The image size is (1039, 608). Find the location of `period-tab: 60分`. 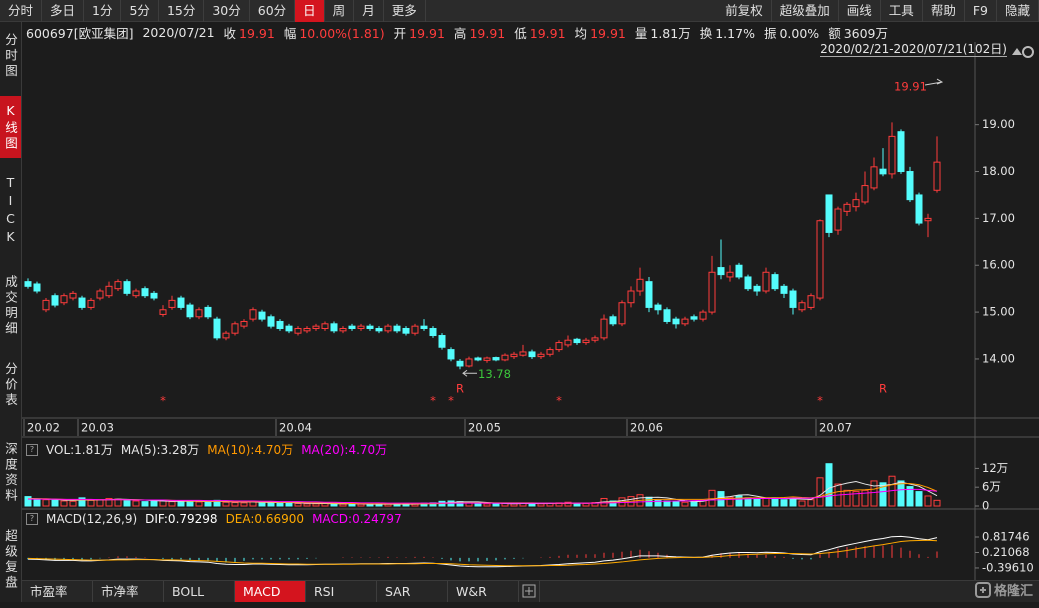

period-tab: 60分 is located at coordinates (273, 11).